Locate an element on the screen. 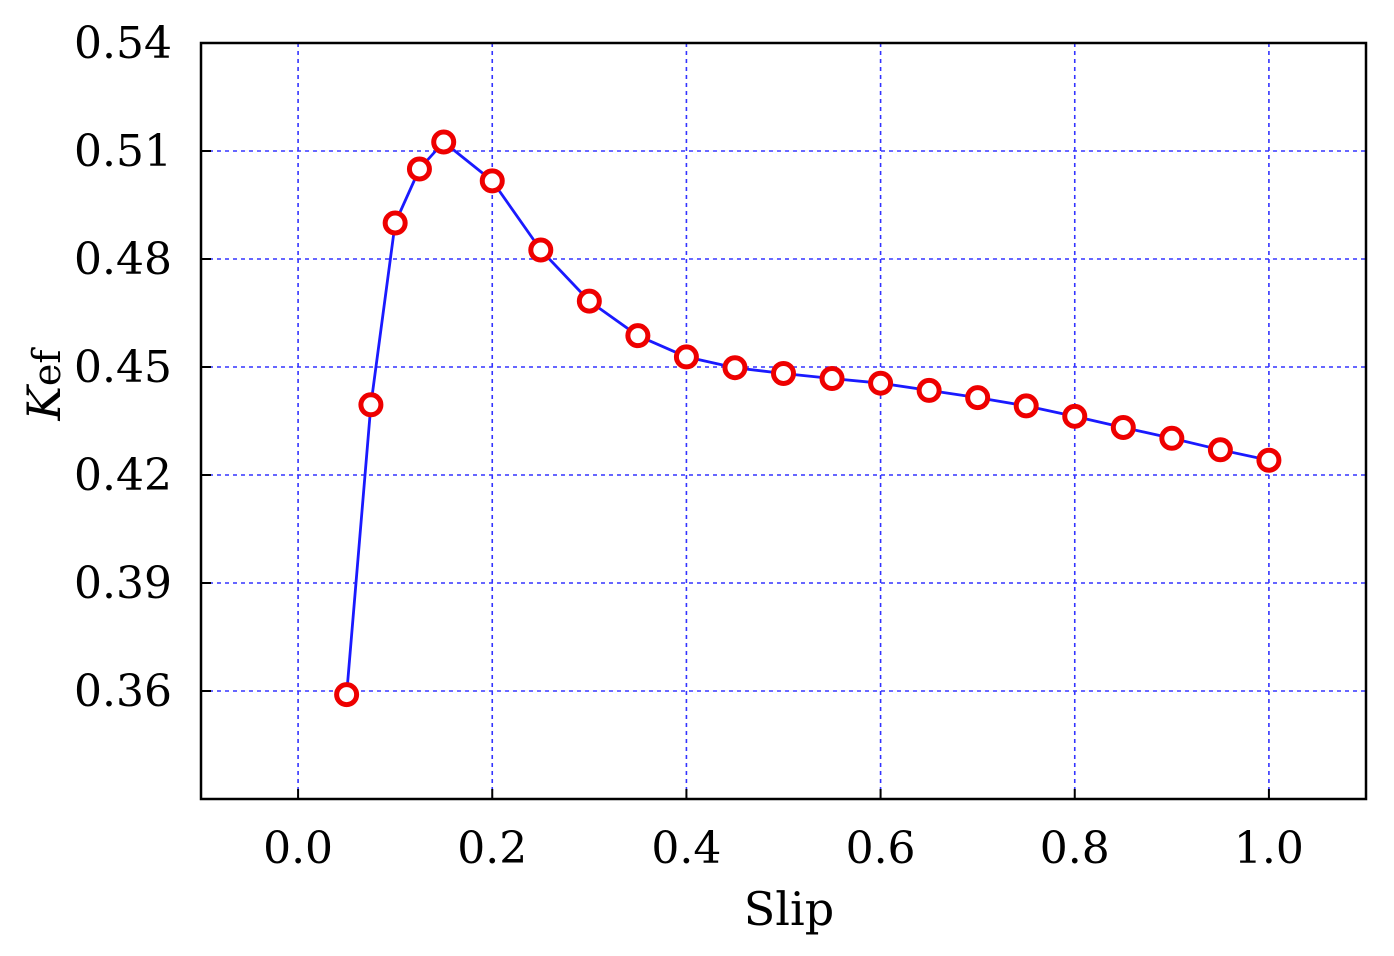 The image size is (1394, 956). y-axis-title: Kef is located at coordinates (44, 384).